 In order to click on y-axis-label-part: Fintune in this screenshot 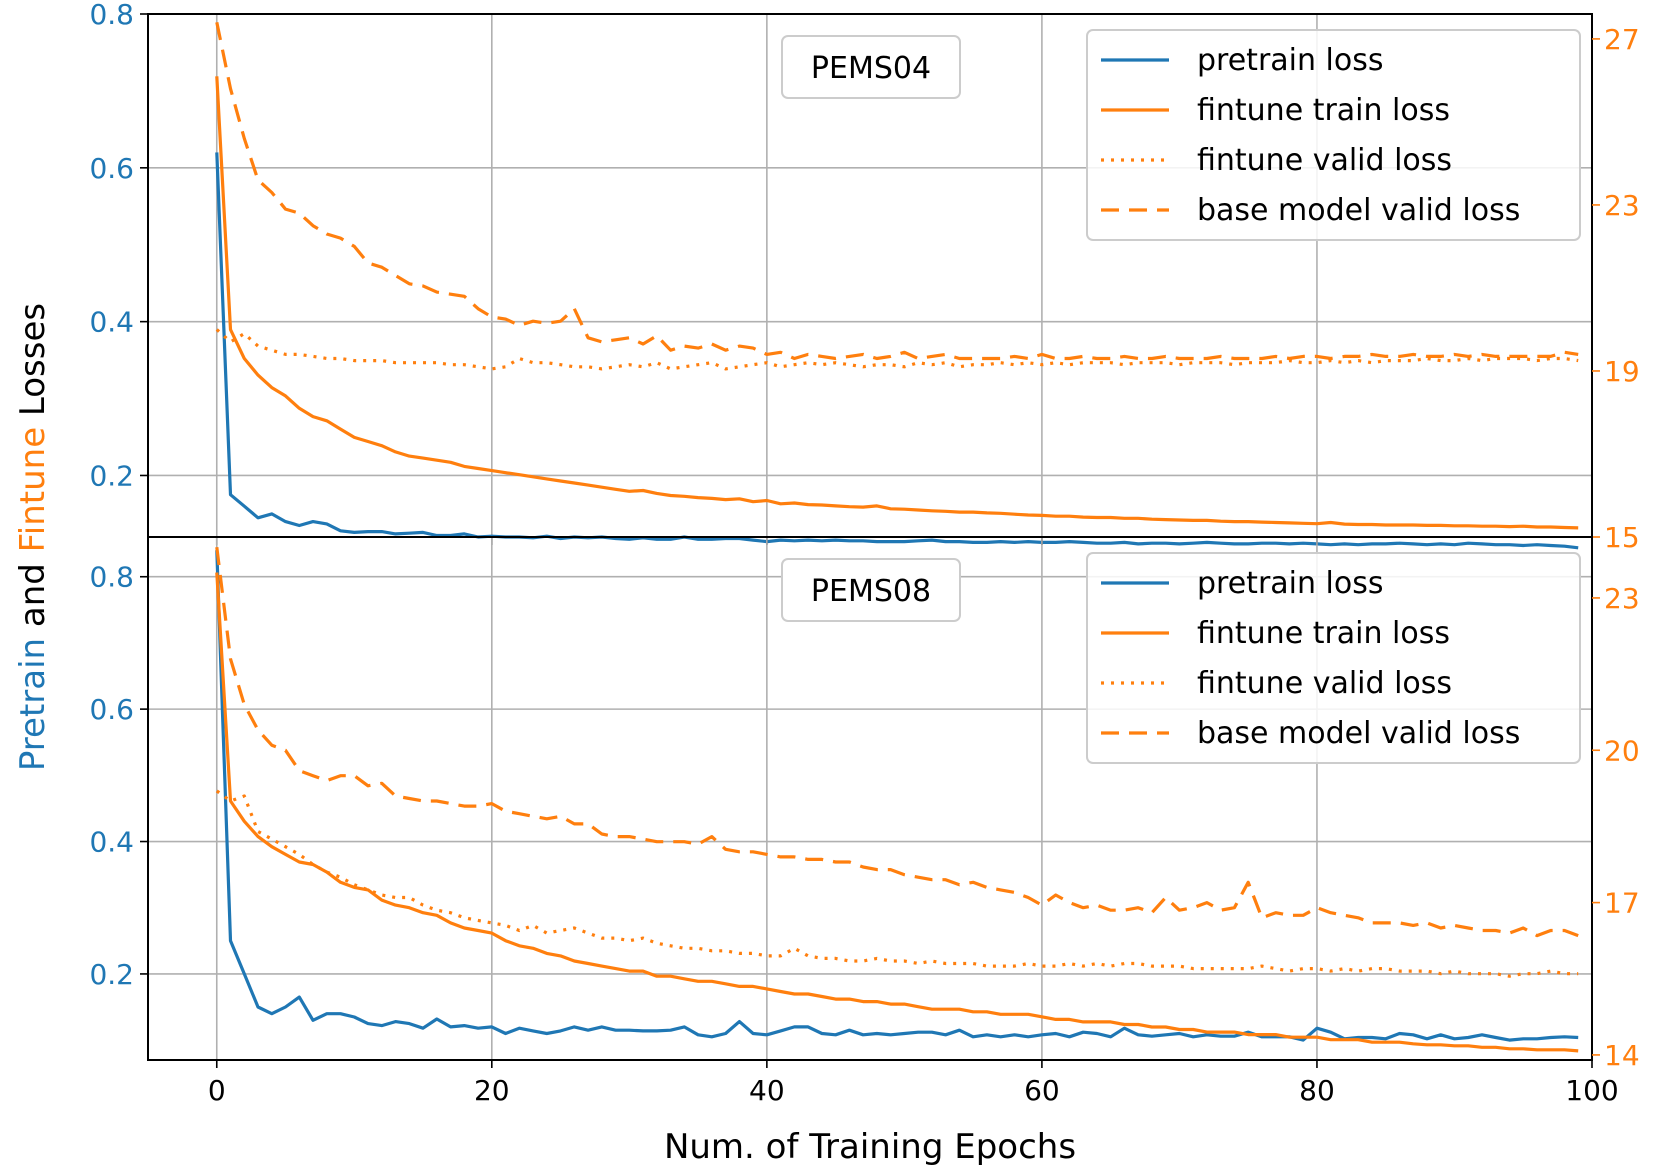, I will do `click(33, 495)`.